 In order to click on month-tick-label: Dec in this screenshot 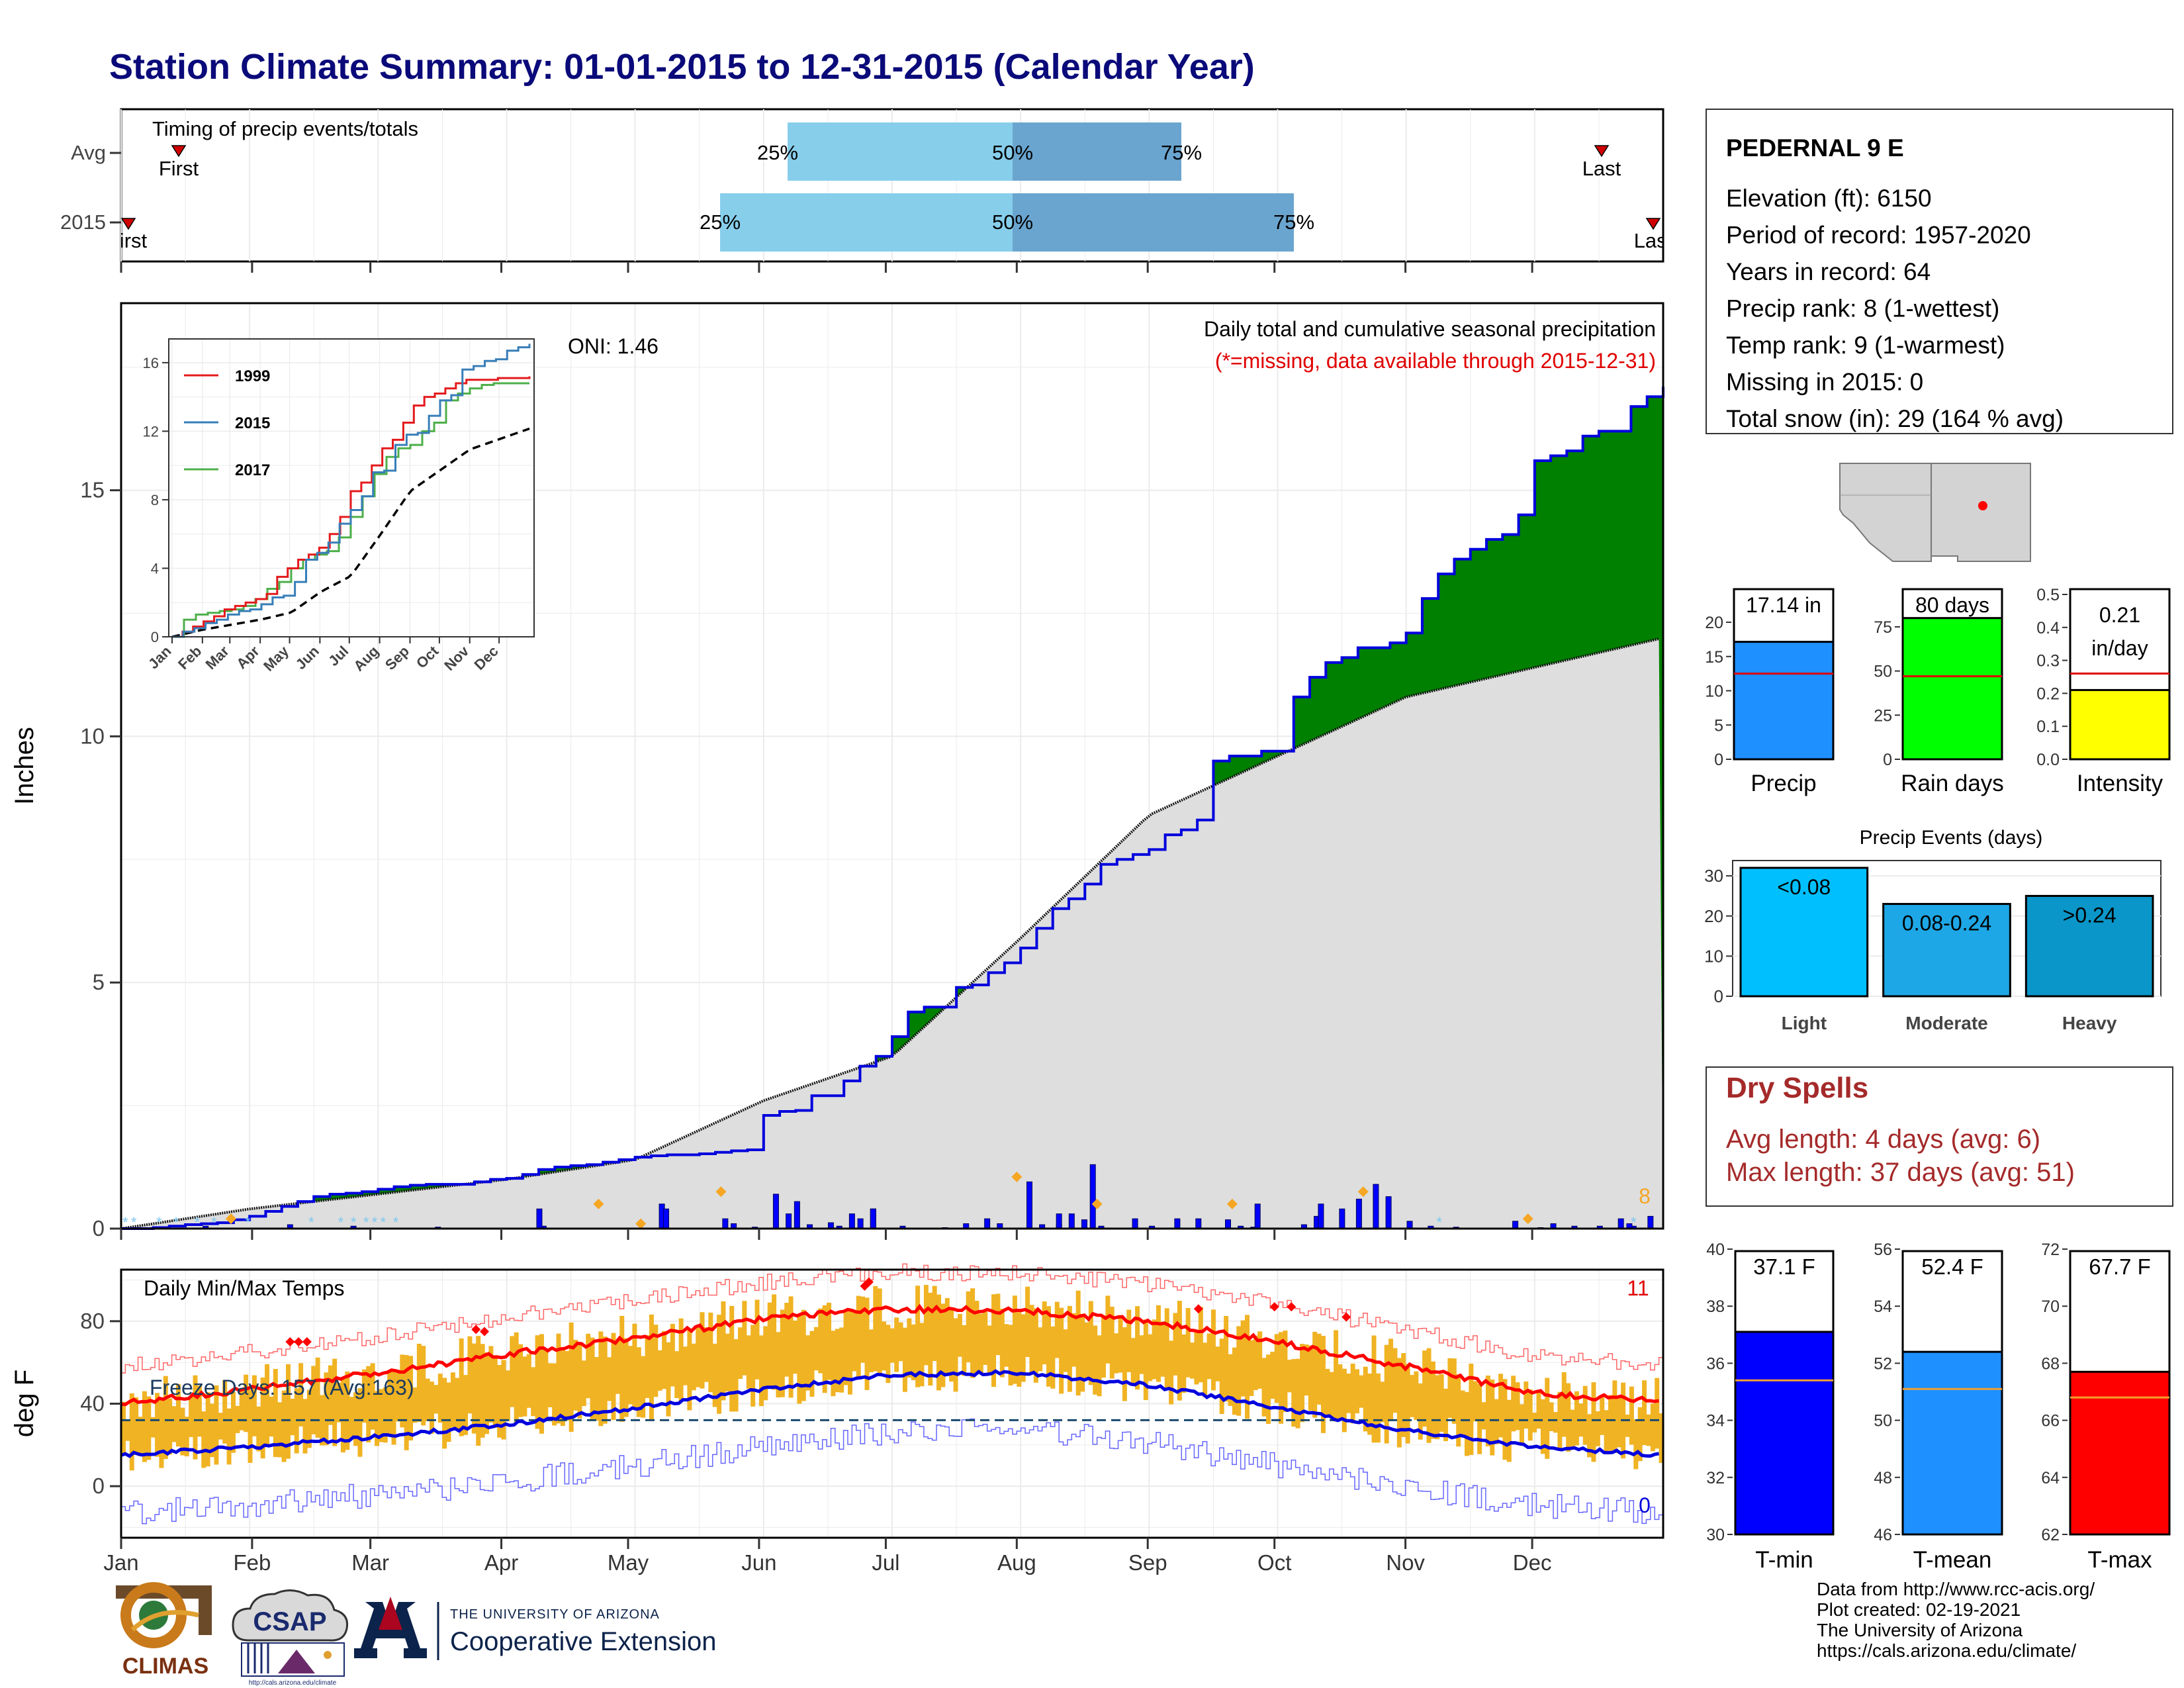, I will do `click(1533, 1562)`.